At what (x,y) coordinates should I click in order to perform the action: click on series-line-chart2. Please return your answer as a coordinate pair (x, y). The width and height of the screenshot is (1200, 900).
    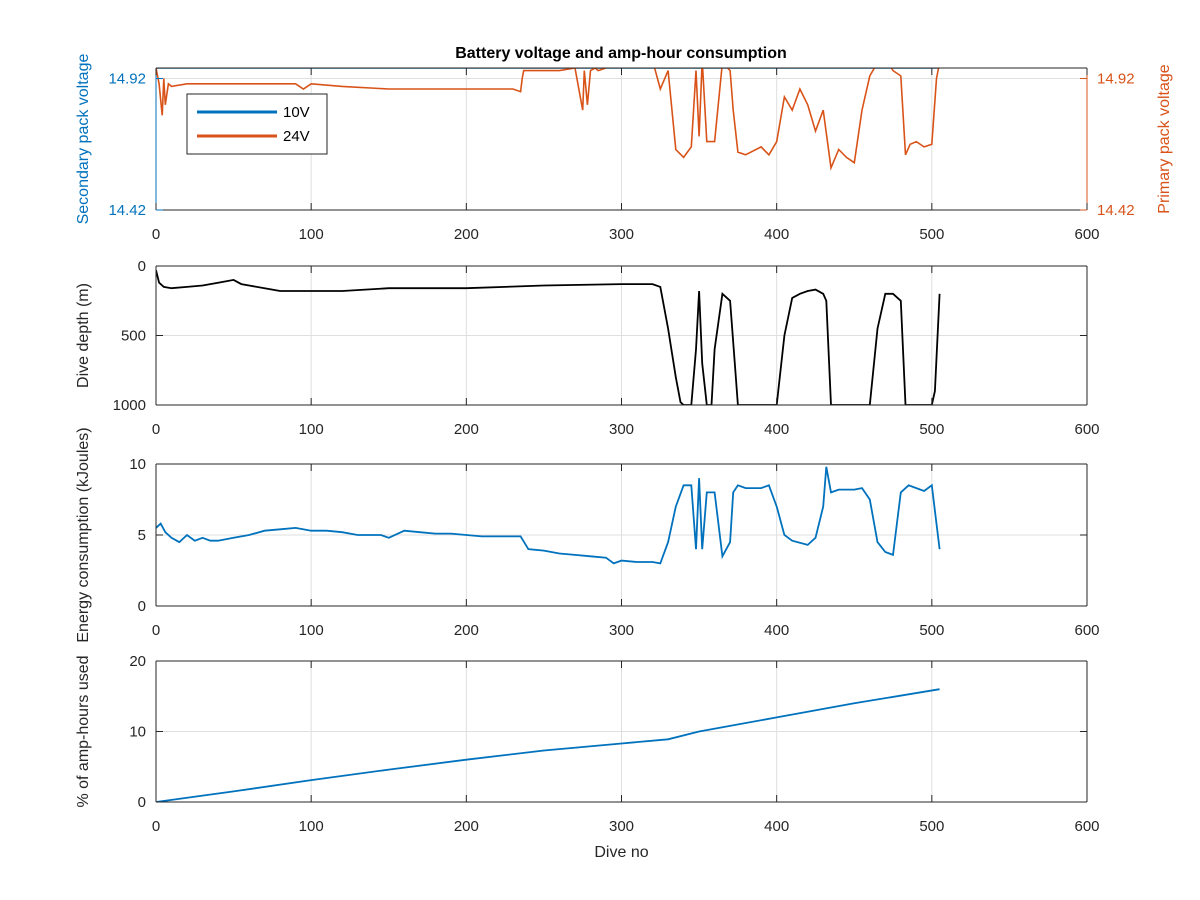
    Looking at the image, I should click on (548, 337).